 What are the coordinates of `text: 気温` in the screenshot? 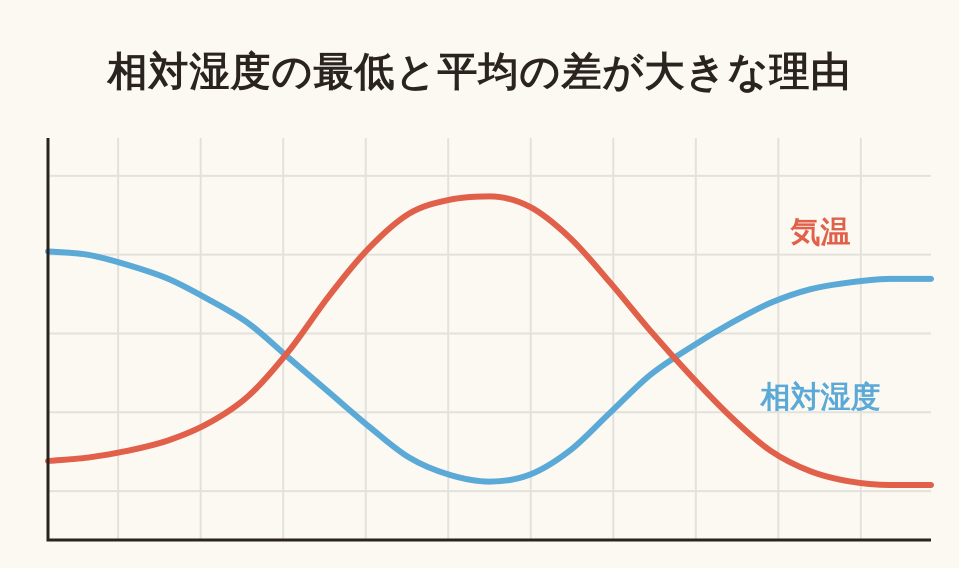 It's located at (820, 232).